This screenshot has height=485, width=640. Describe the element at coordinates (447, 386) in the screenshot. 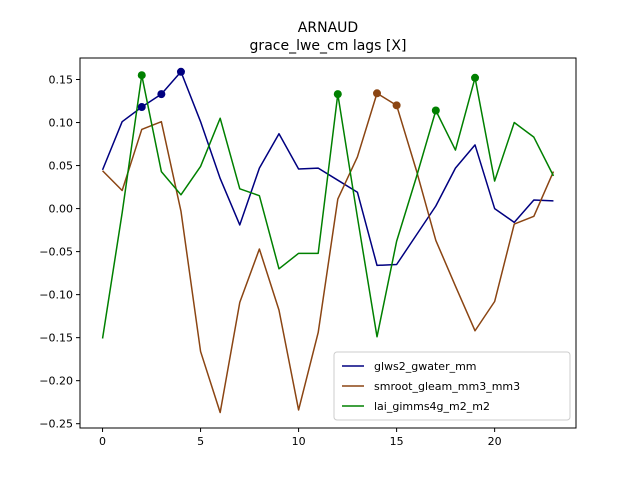

I see `legend-label-smroot_gleam_mm3_mm3: smroot_gleam_mm3_mm3` at that location.